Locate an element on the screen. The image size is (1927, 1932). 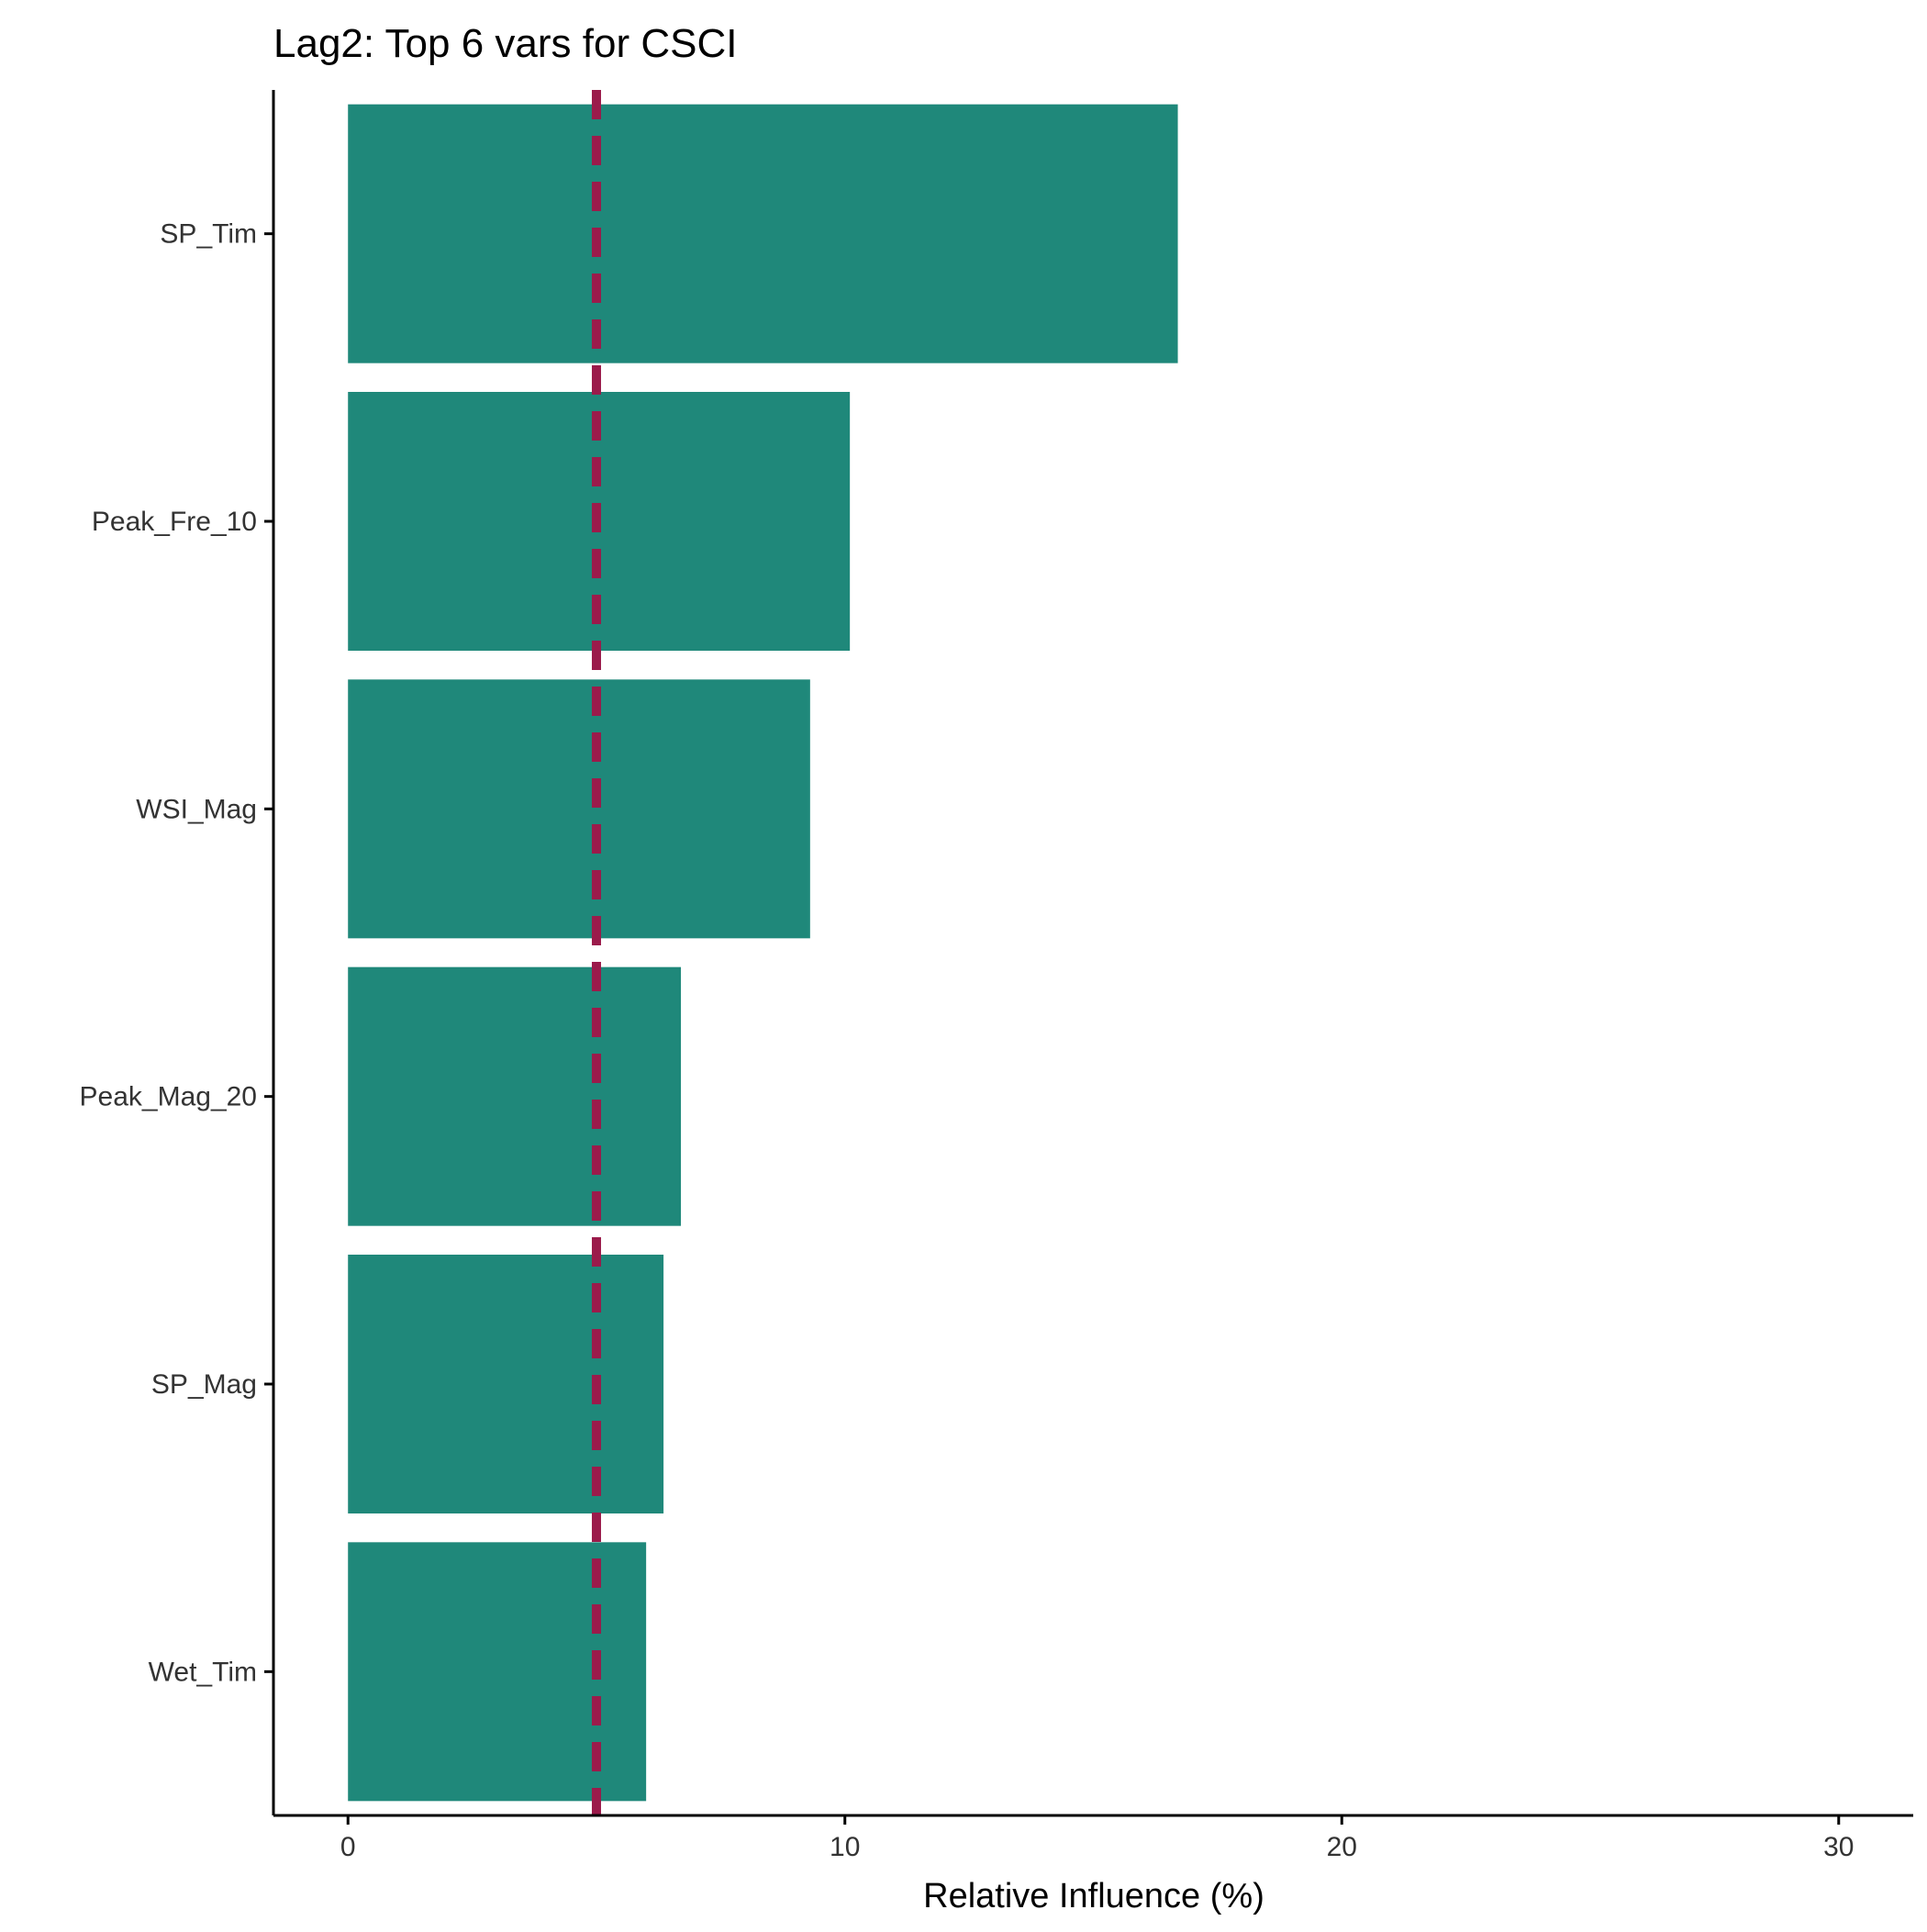
bar-sp-mag is located at coordinates (506, 1384).